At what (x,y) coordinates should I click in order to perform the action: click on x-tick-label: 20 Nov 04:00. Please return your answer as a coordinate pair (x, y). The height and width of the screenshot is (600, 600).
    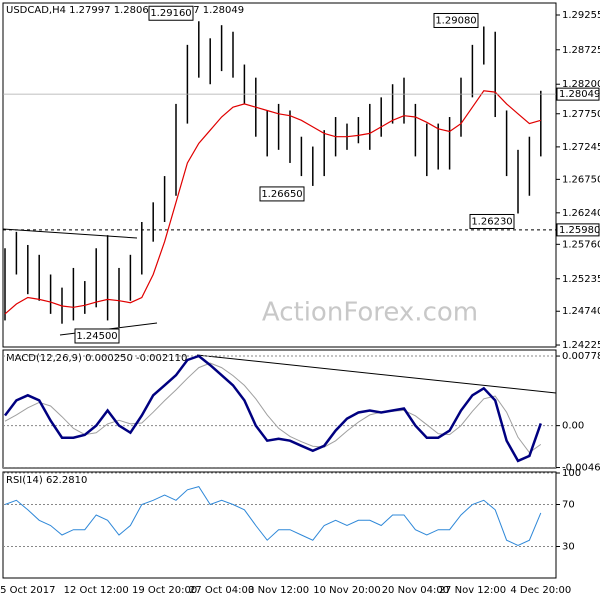
    Looking at the image, I should click on (415, 590).